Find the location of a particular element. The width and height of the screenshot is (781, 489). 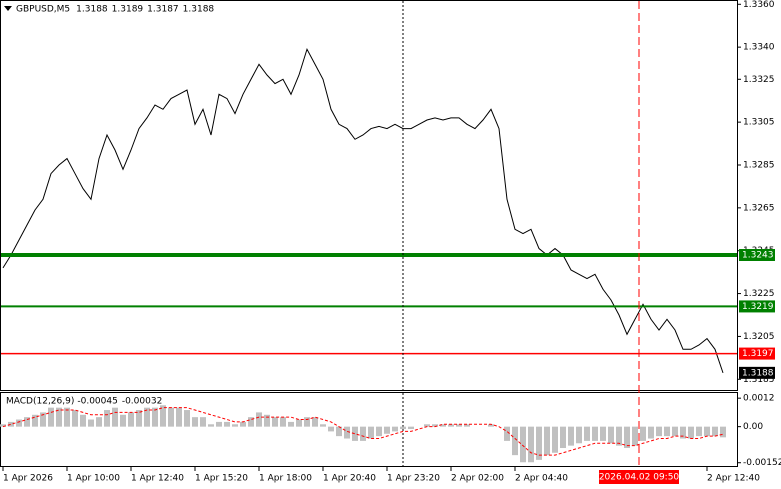

x-tick-label: 2 Apr 12:40 is located at coordinates (733, 479).